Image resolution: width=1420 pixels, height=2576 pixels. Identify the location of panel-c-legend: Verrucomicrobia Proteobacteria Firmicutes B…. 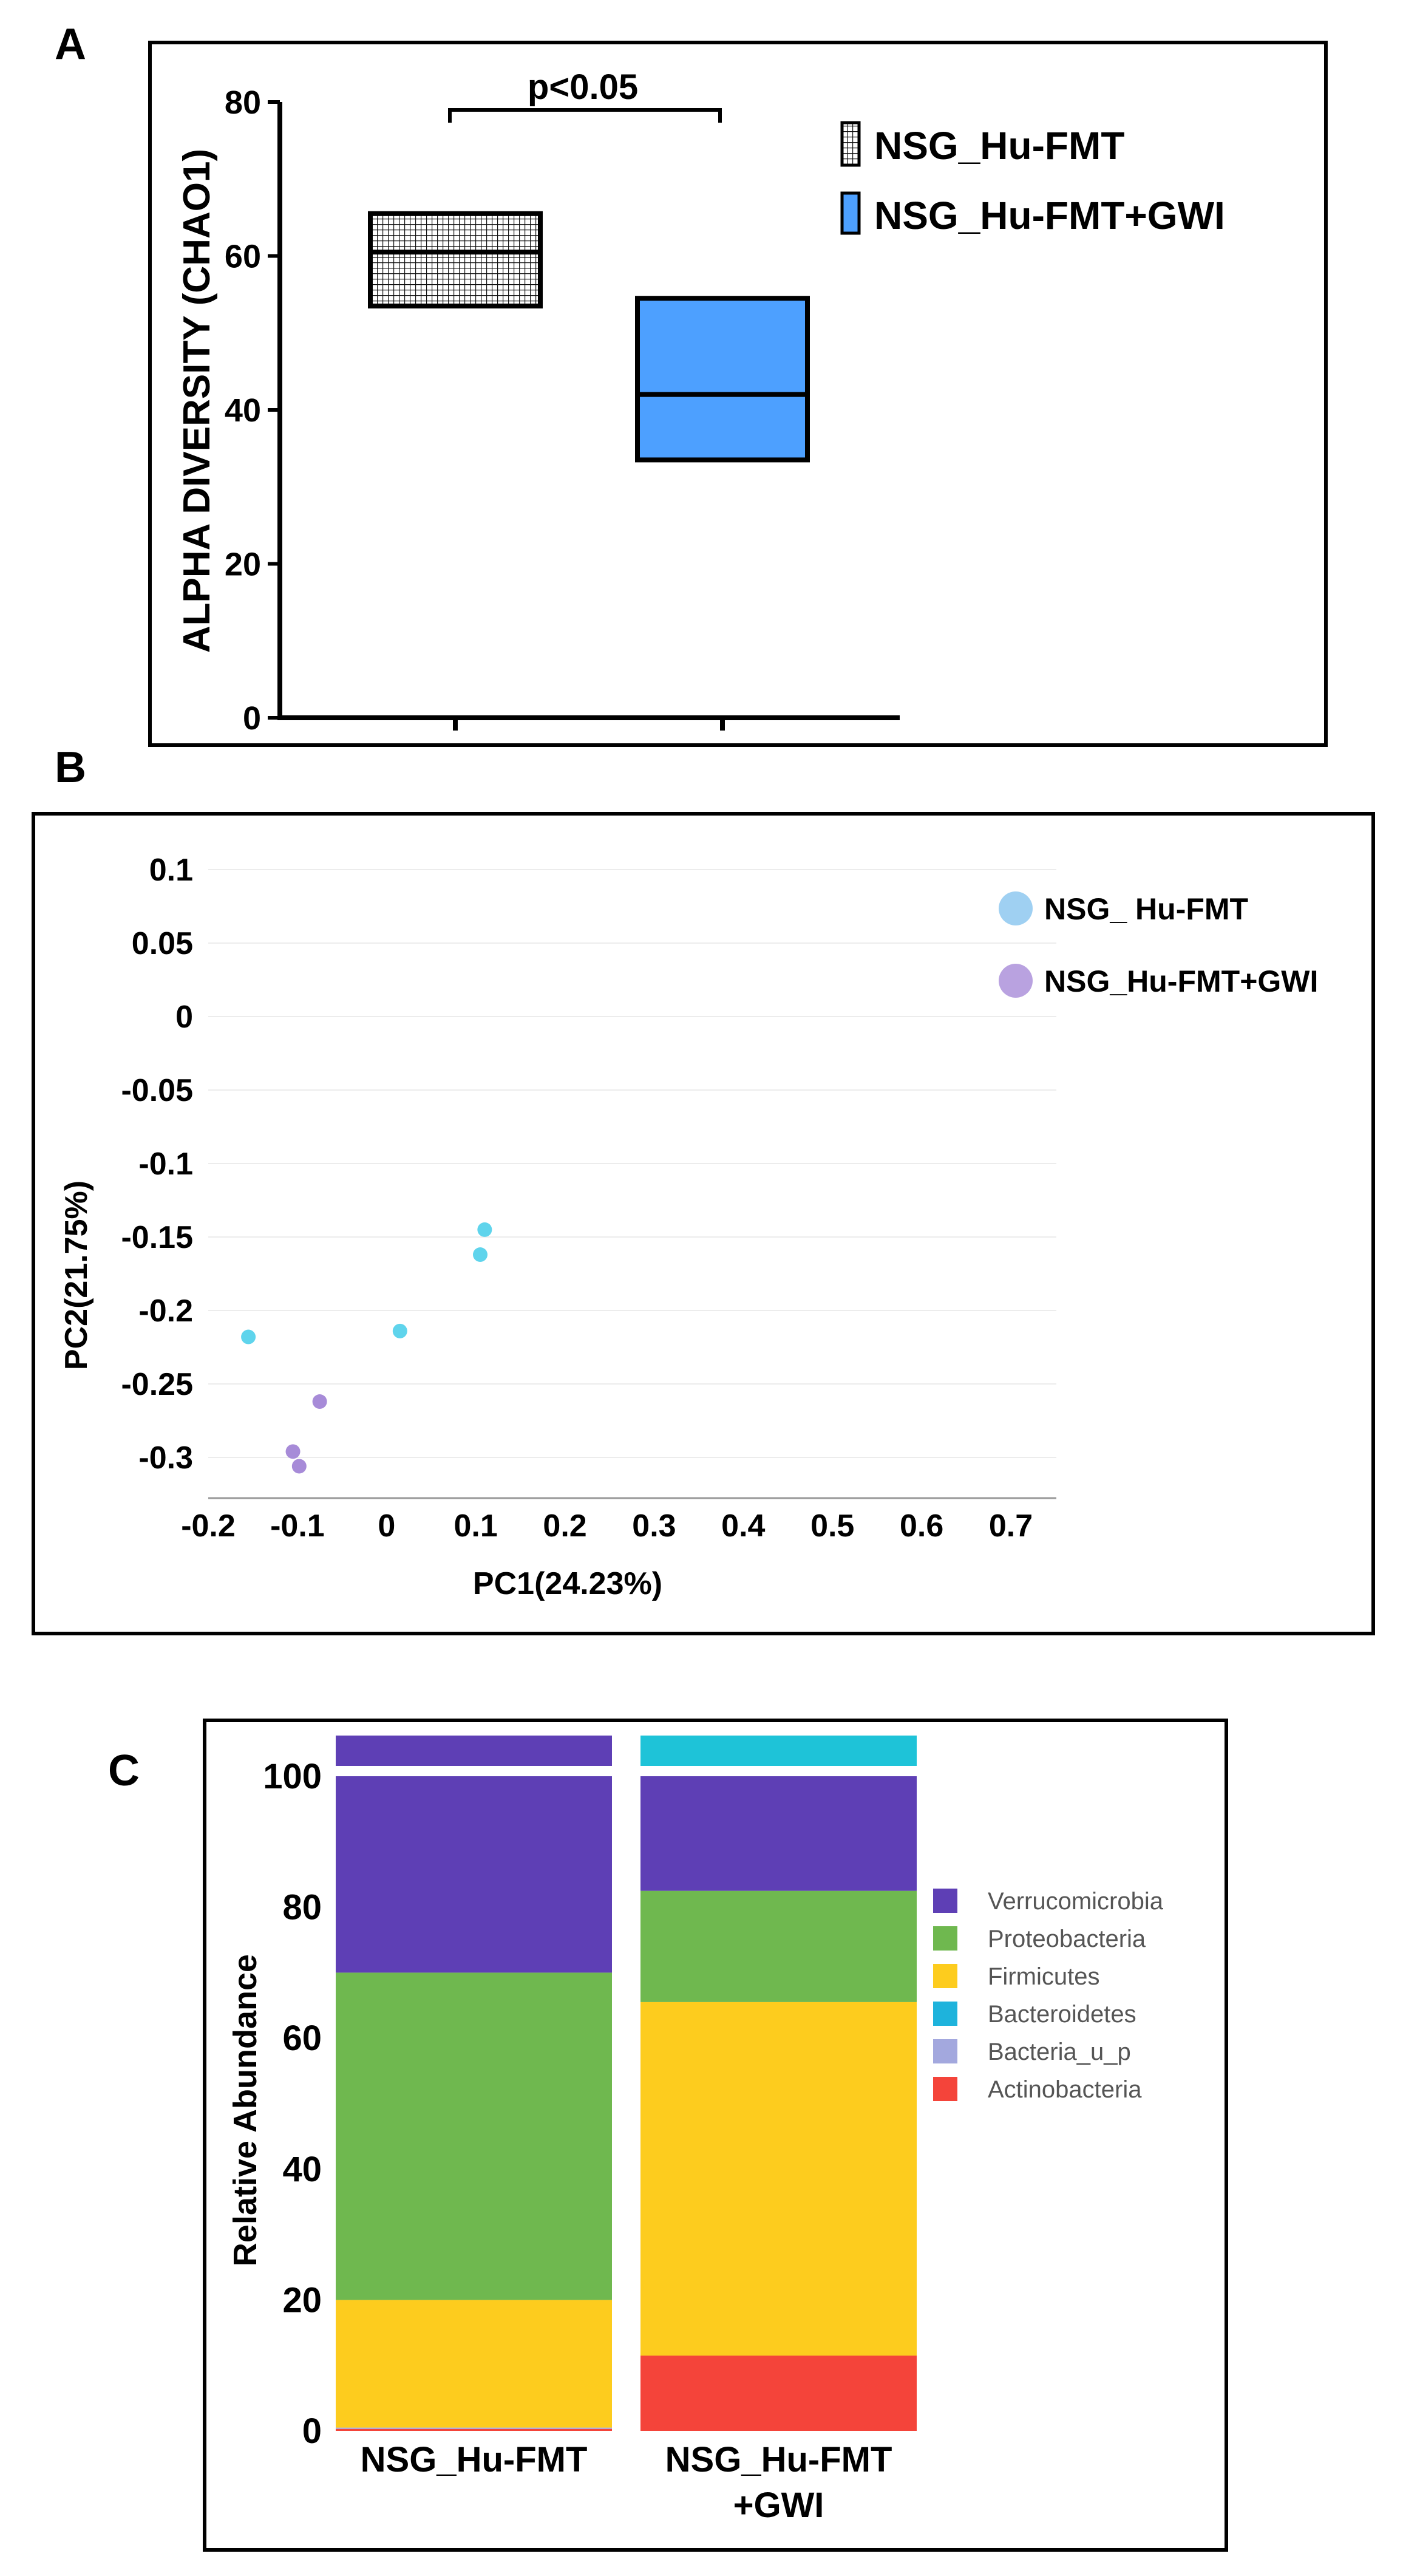
(1048, 1996).